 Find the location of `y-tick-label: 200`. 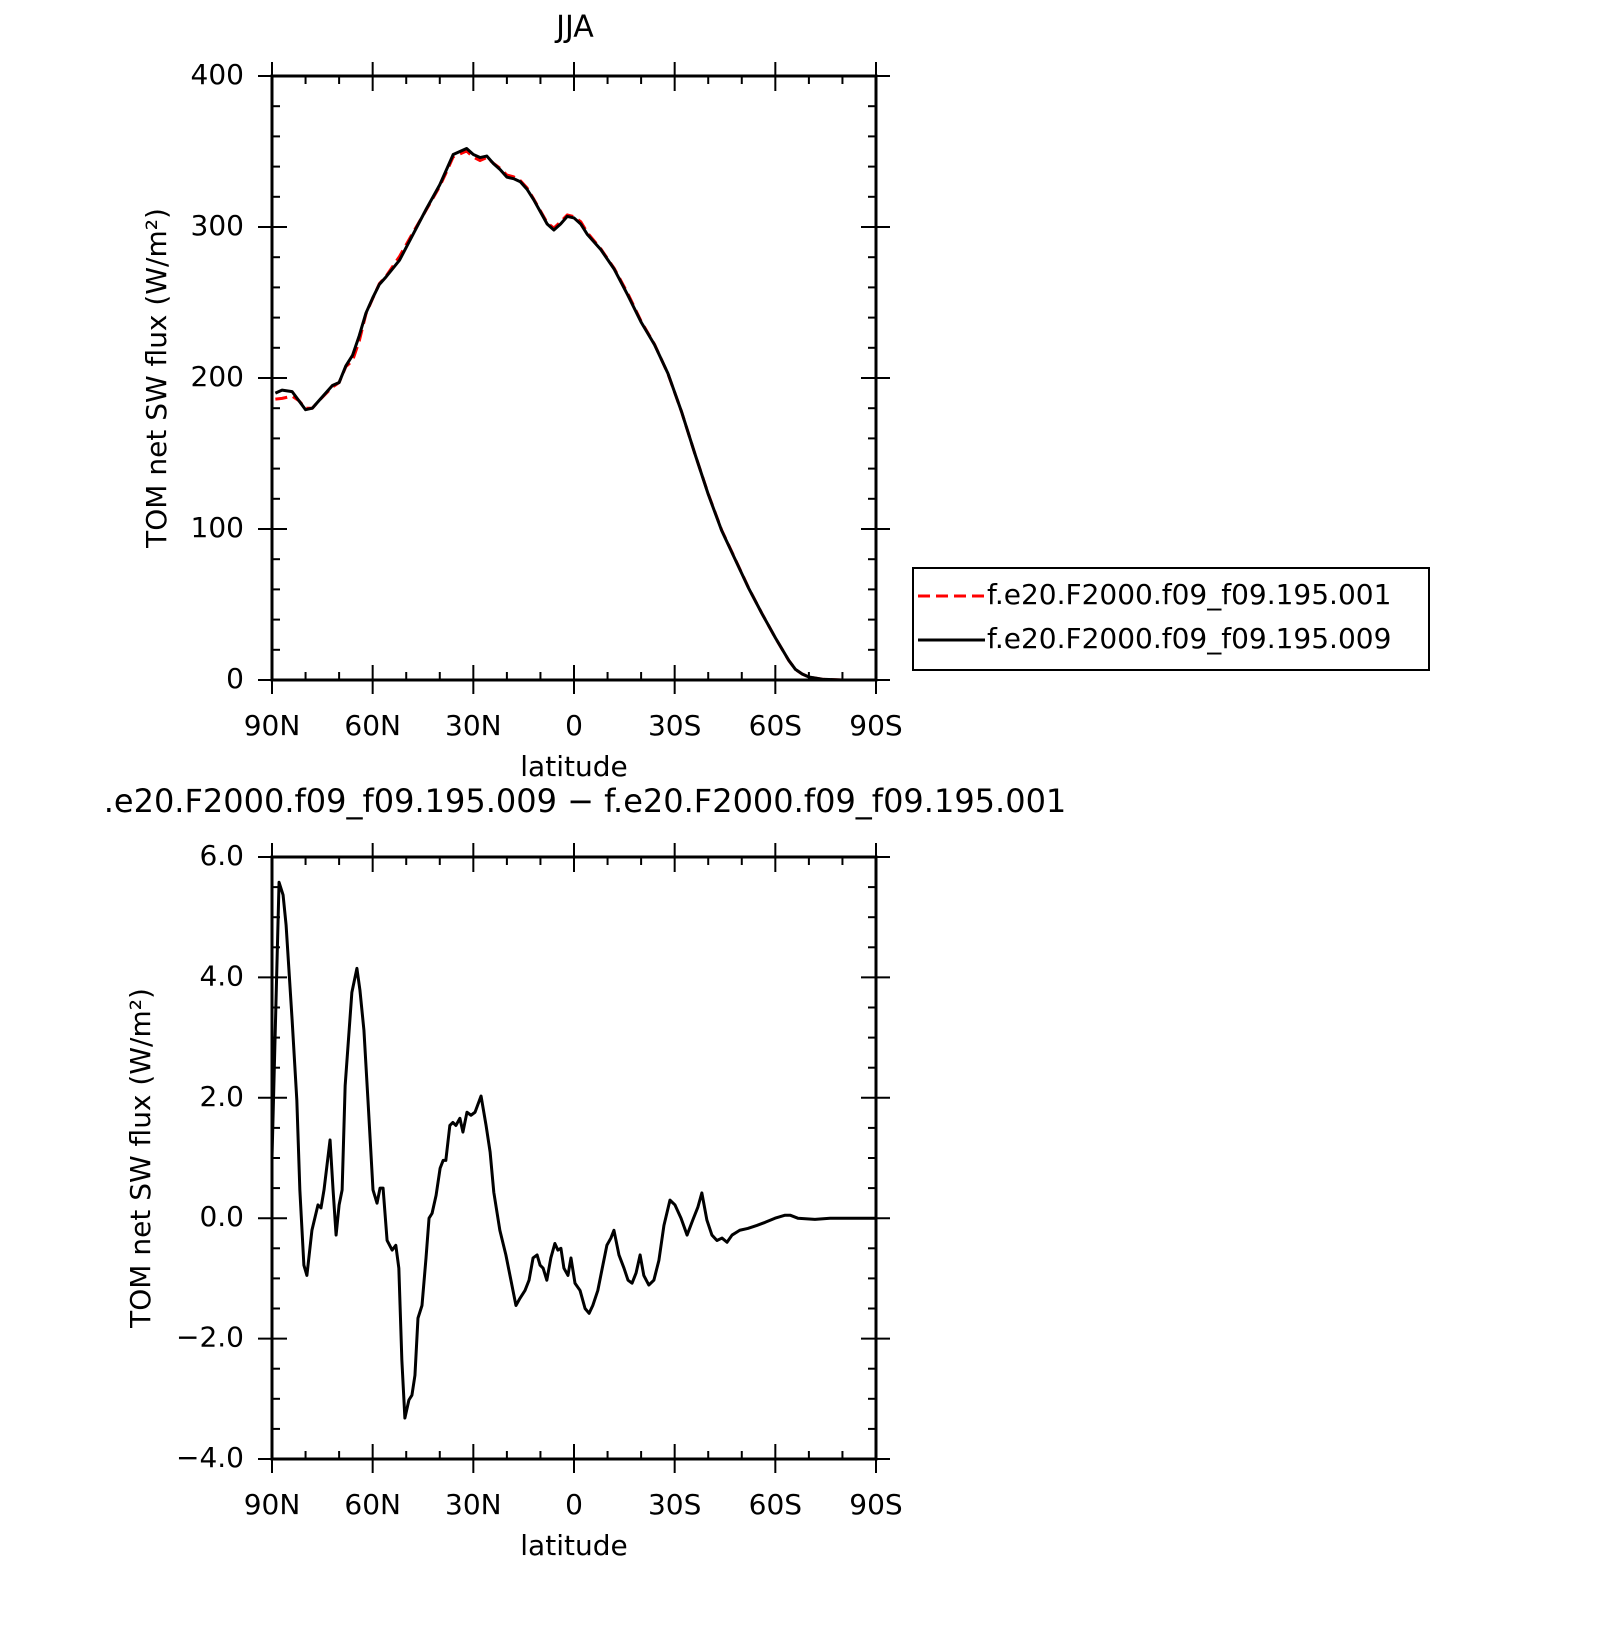

y-tick-label: 200 is located at coordinates (217, 376).